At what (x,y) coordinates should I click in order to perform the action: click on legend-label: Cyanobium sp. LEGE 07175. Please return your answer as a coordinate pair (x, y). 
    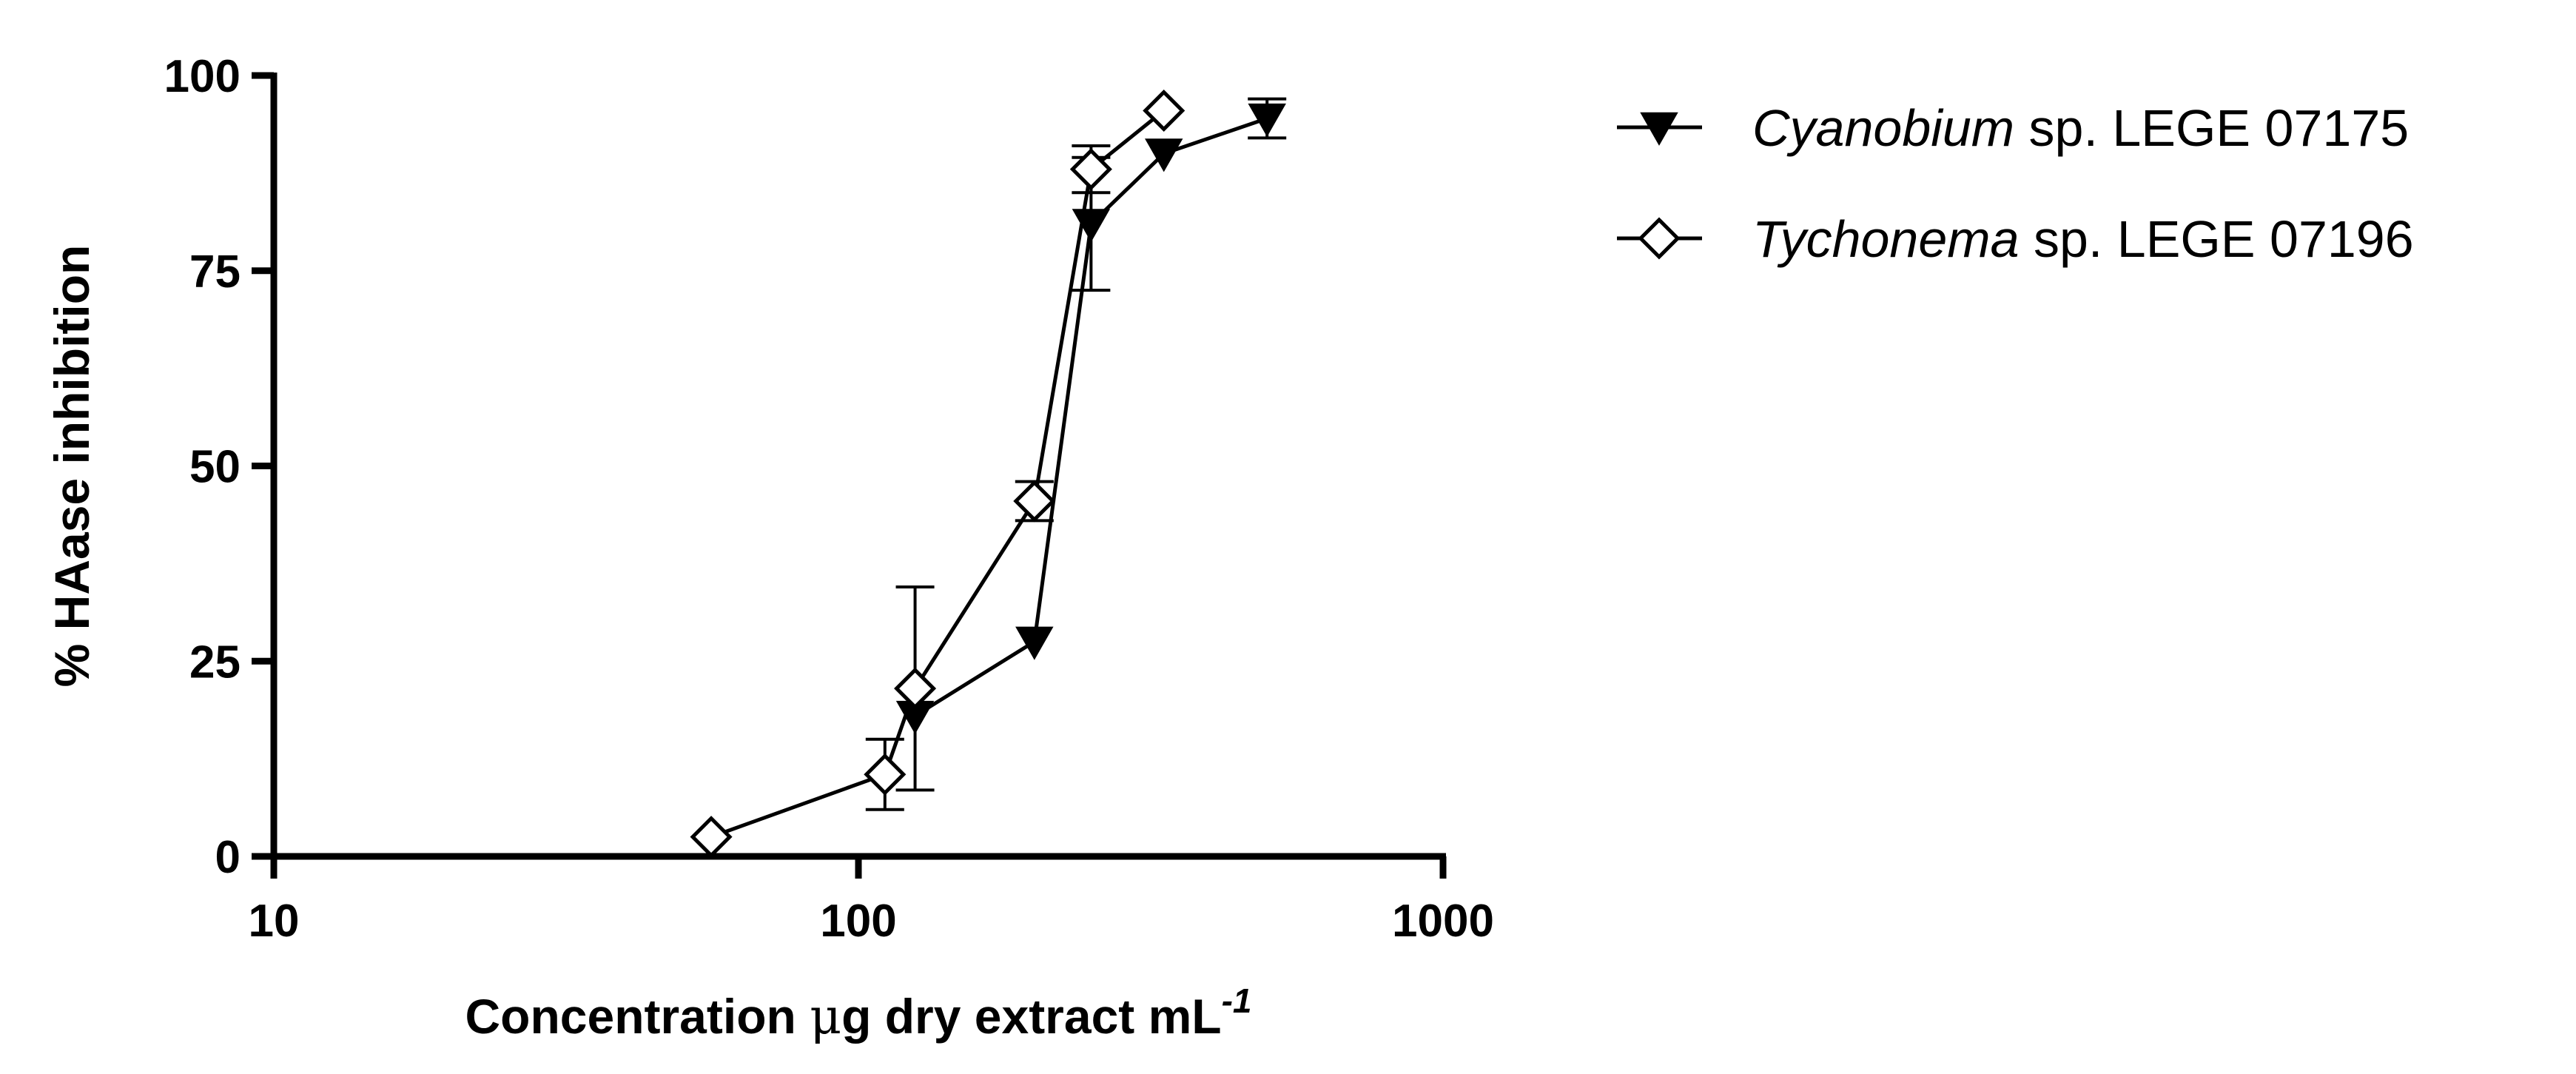
    Looking at the image, I should click on (2080, 128).